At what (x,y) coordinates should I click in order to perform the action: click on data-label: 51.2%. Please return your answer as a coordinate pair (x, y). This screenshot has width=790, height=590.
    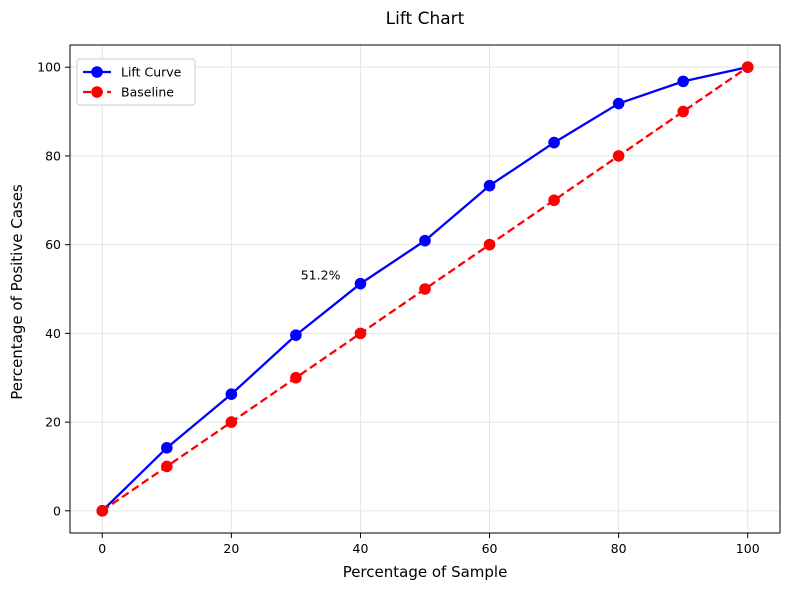
    Looking at the image, I should click on (321, 275).